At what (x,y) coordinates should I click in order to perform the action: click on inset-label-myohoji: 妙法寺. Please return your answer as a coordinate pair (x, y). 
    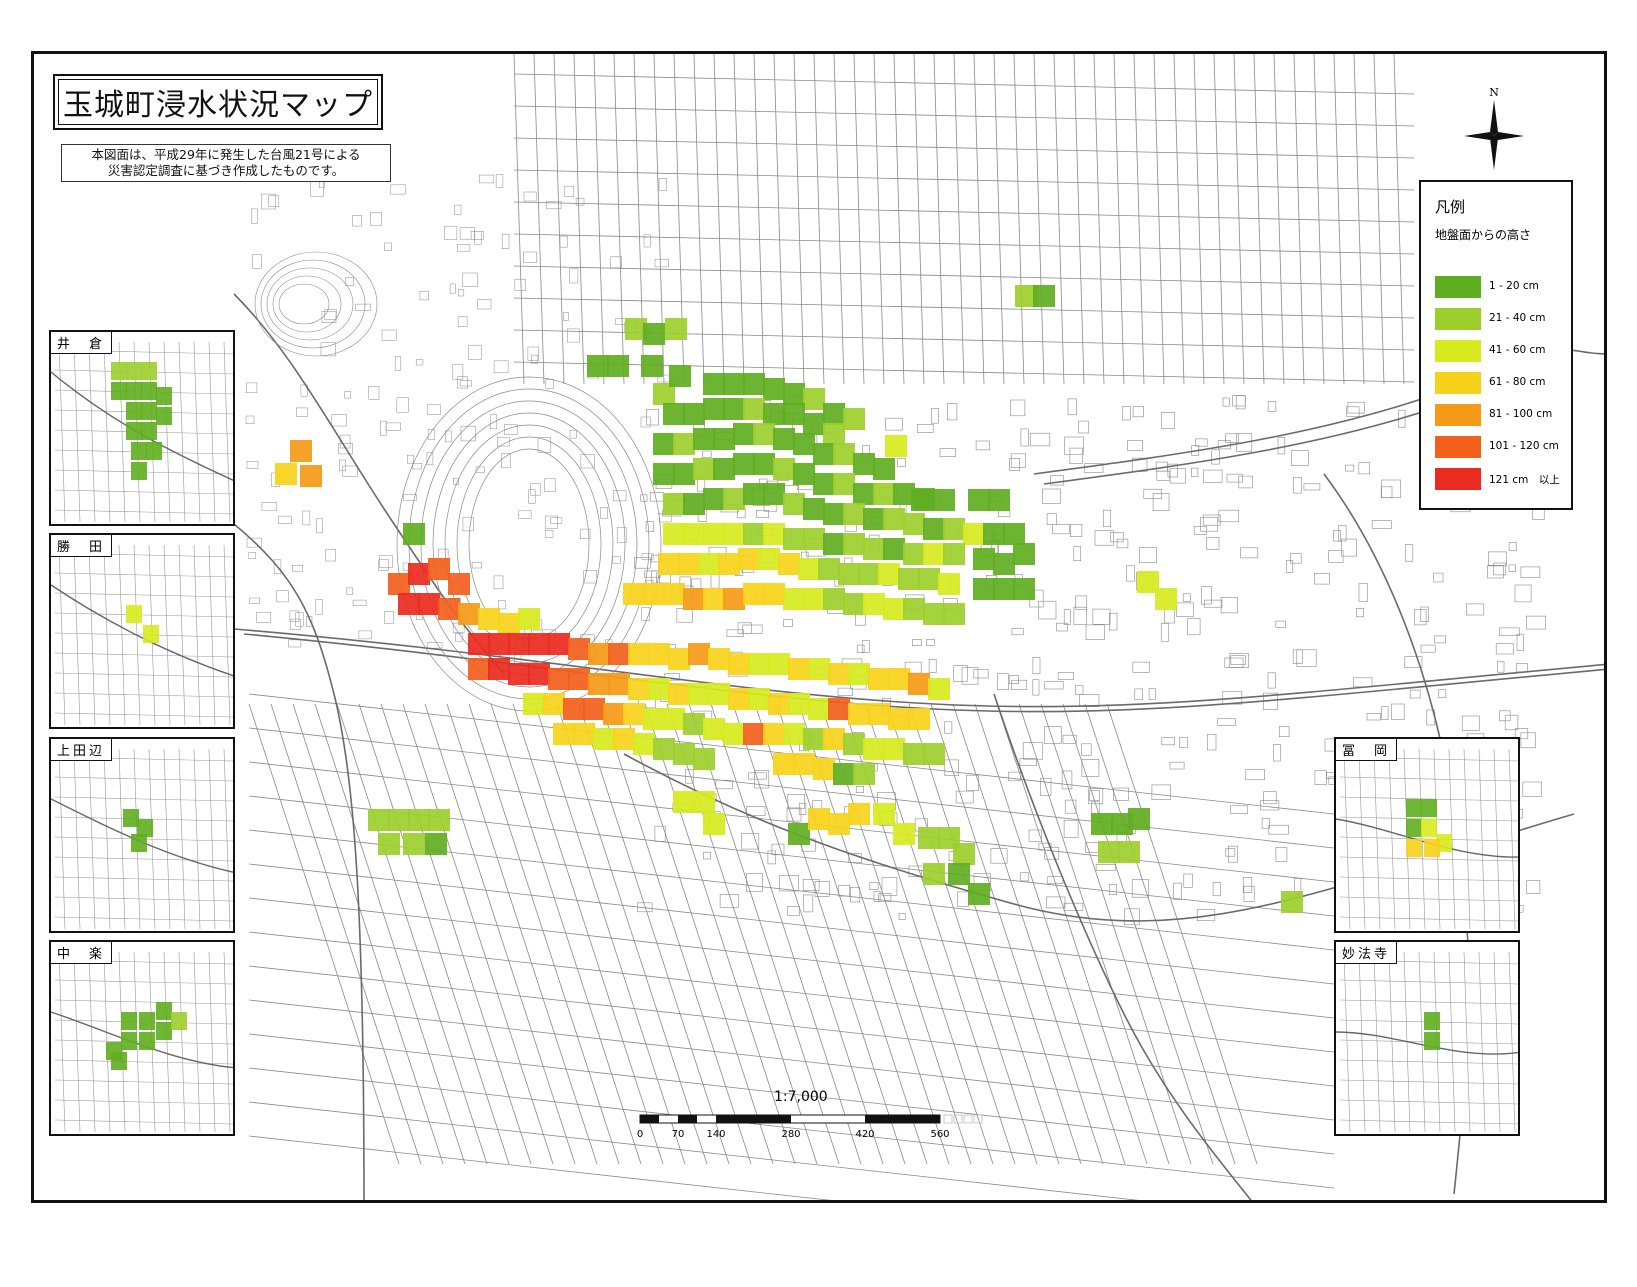
    Looking at the image, I should click on (1367, 953).